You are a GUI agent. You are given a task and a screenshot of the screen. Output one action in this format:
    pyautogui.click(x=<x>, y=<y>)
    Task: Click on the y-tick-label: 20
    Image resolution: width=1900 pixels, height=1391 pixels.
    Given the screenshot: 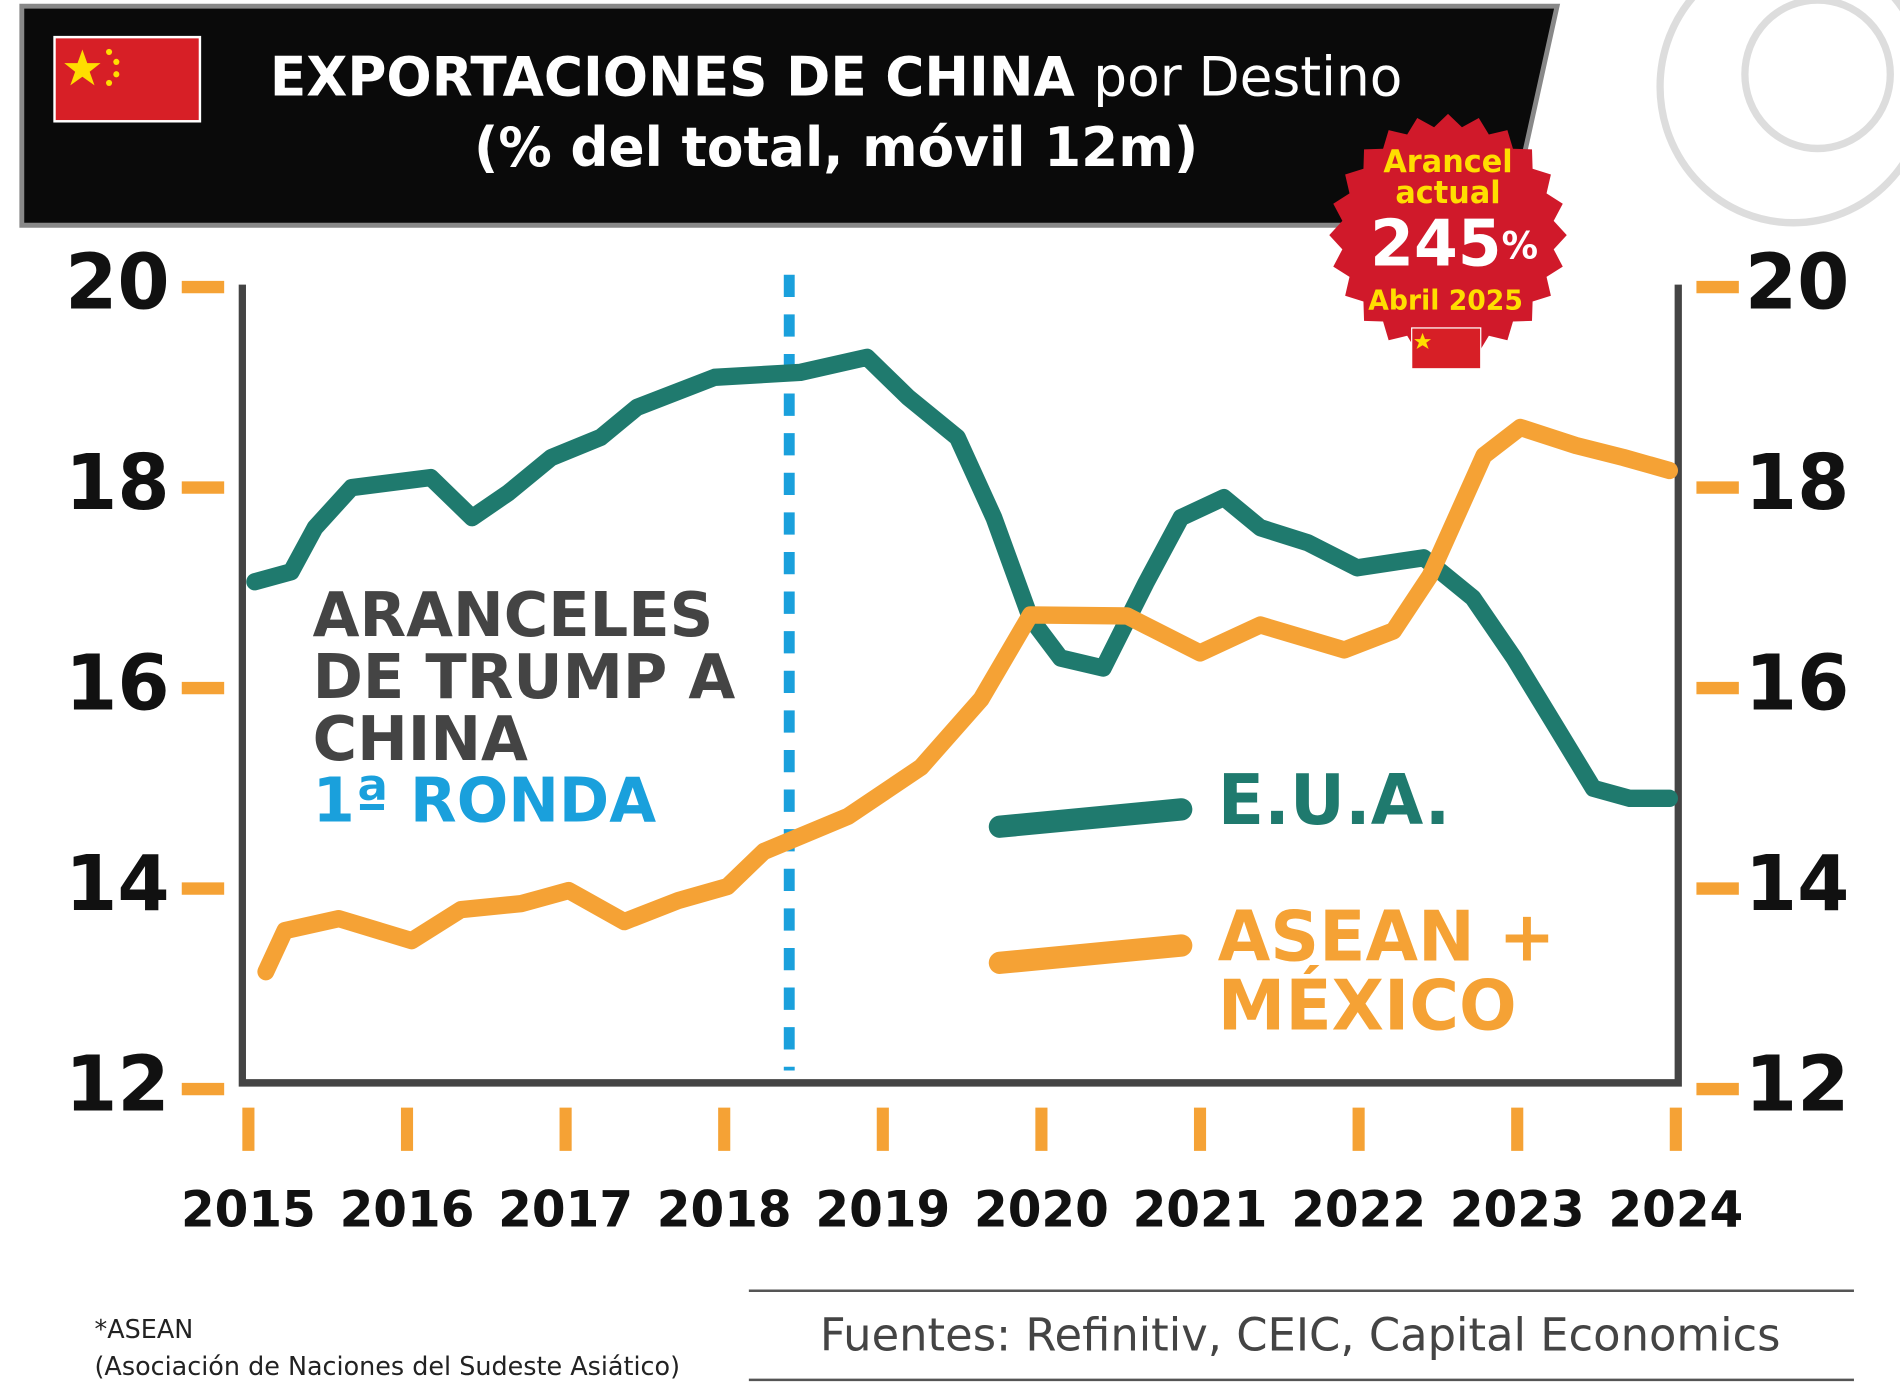 What is the action you would take?
    pyautogui.click(x=117, y=282)
    